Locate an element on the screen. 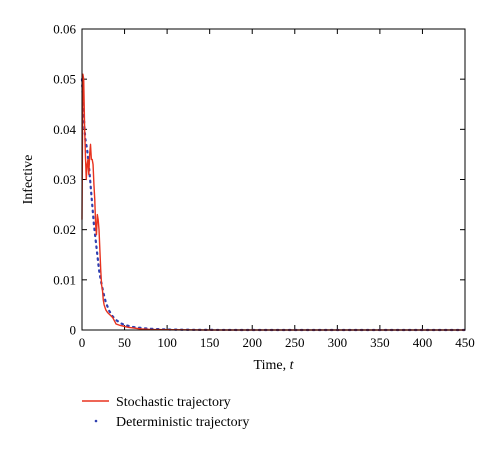  x-tick-label: 300 is located at coordinates (338, 342).